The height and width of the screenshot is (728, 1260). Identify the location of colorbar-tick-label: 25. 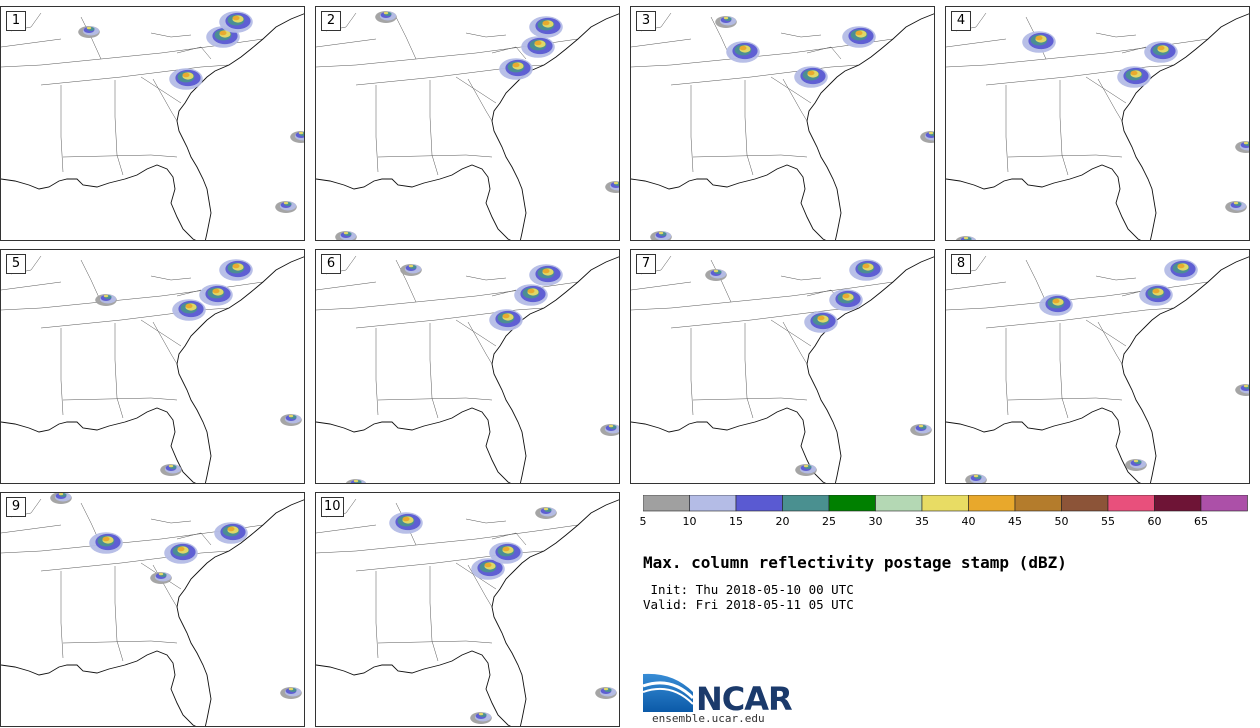
(829, 521).